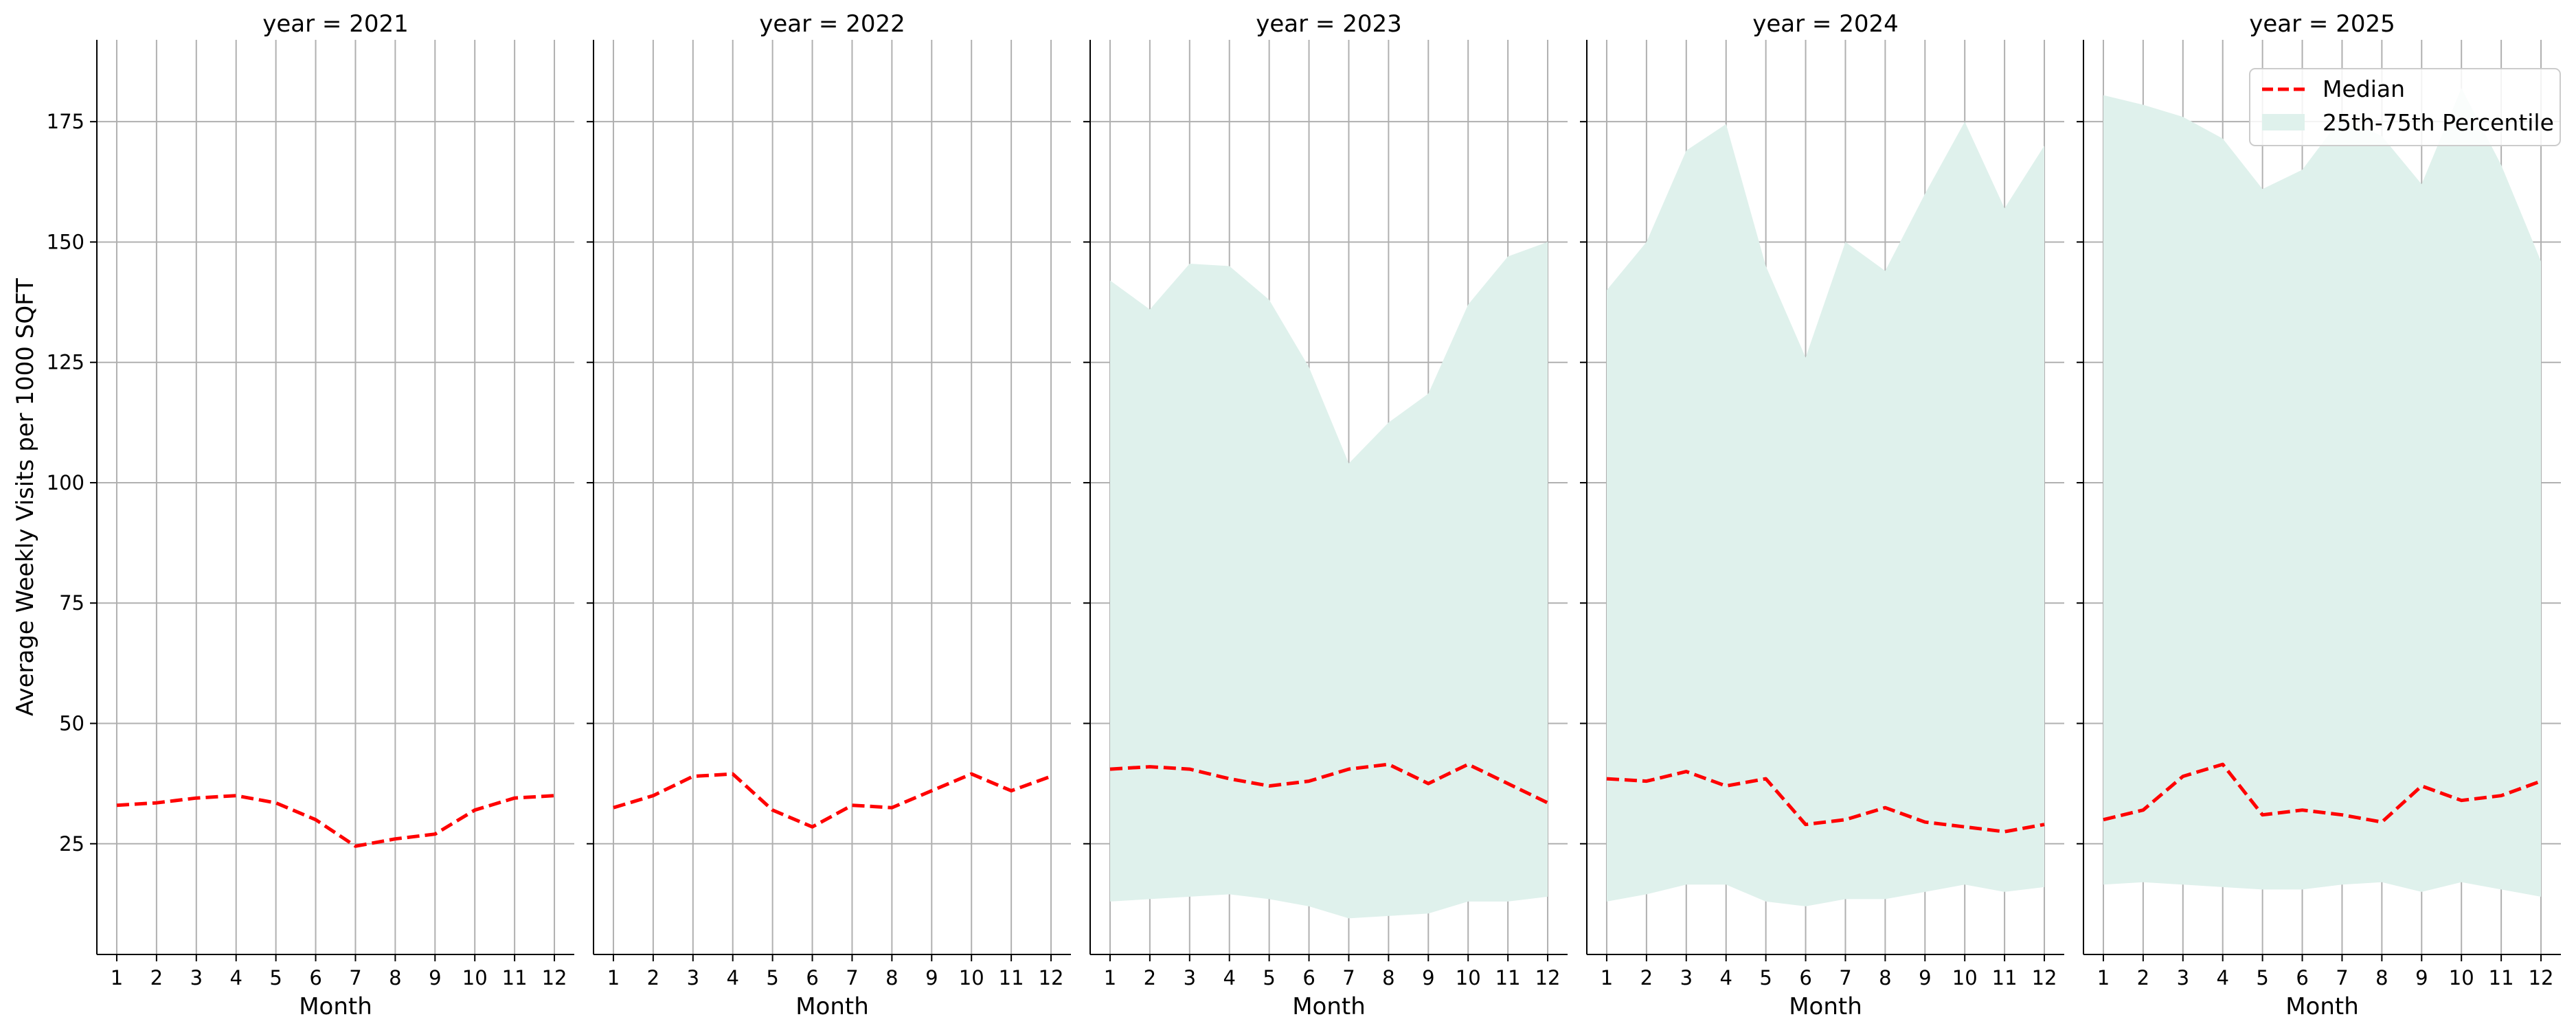 This screenshot has height=1030, width=2576. I want to click on y-axis-label: Average Weekly Visits per 1000 SQFT, so click(25, 497).